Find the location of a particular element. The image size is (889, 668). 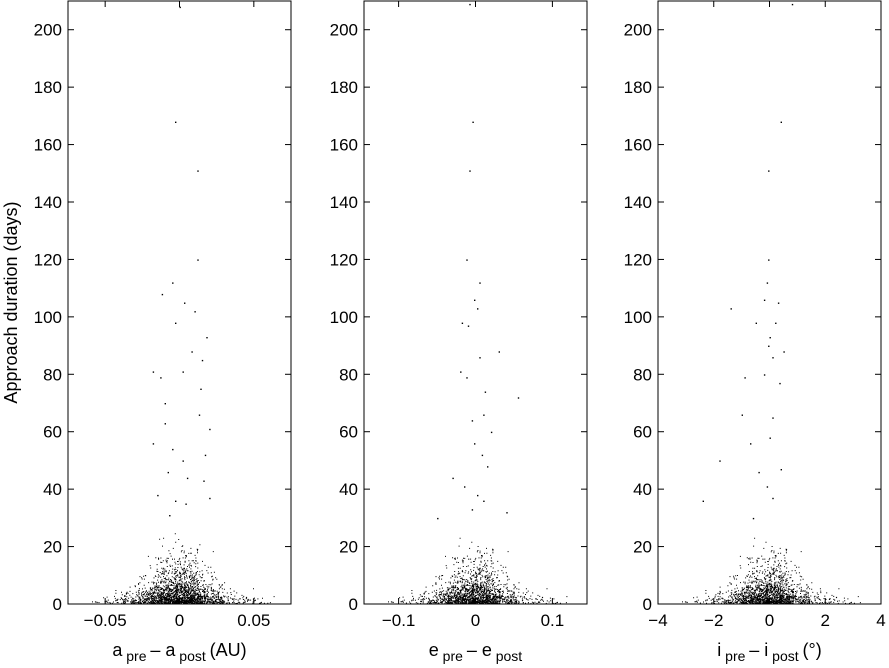

x-tick-label: −0.1 is located at coordinates (399, 620).